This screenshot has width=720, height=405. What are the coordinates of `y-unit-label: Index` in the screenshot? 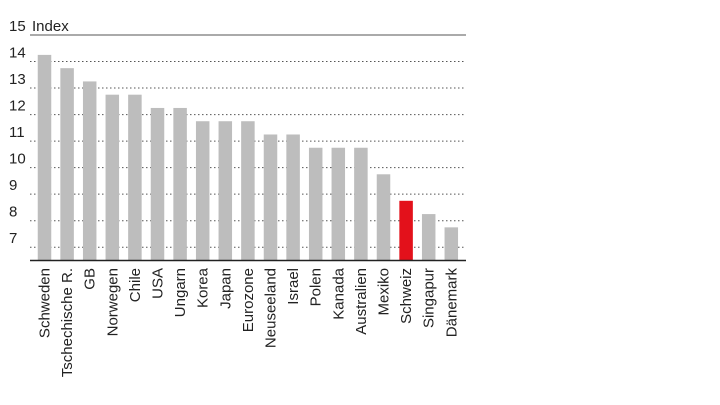 It's located at (50, 26).